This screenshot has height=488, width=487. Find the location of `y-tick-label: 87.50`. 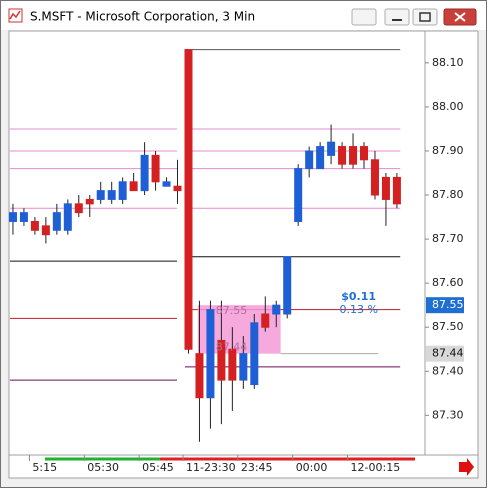

y-tick-label: 87.50 is located at coordinates (448, 326).